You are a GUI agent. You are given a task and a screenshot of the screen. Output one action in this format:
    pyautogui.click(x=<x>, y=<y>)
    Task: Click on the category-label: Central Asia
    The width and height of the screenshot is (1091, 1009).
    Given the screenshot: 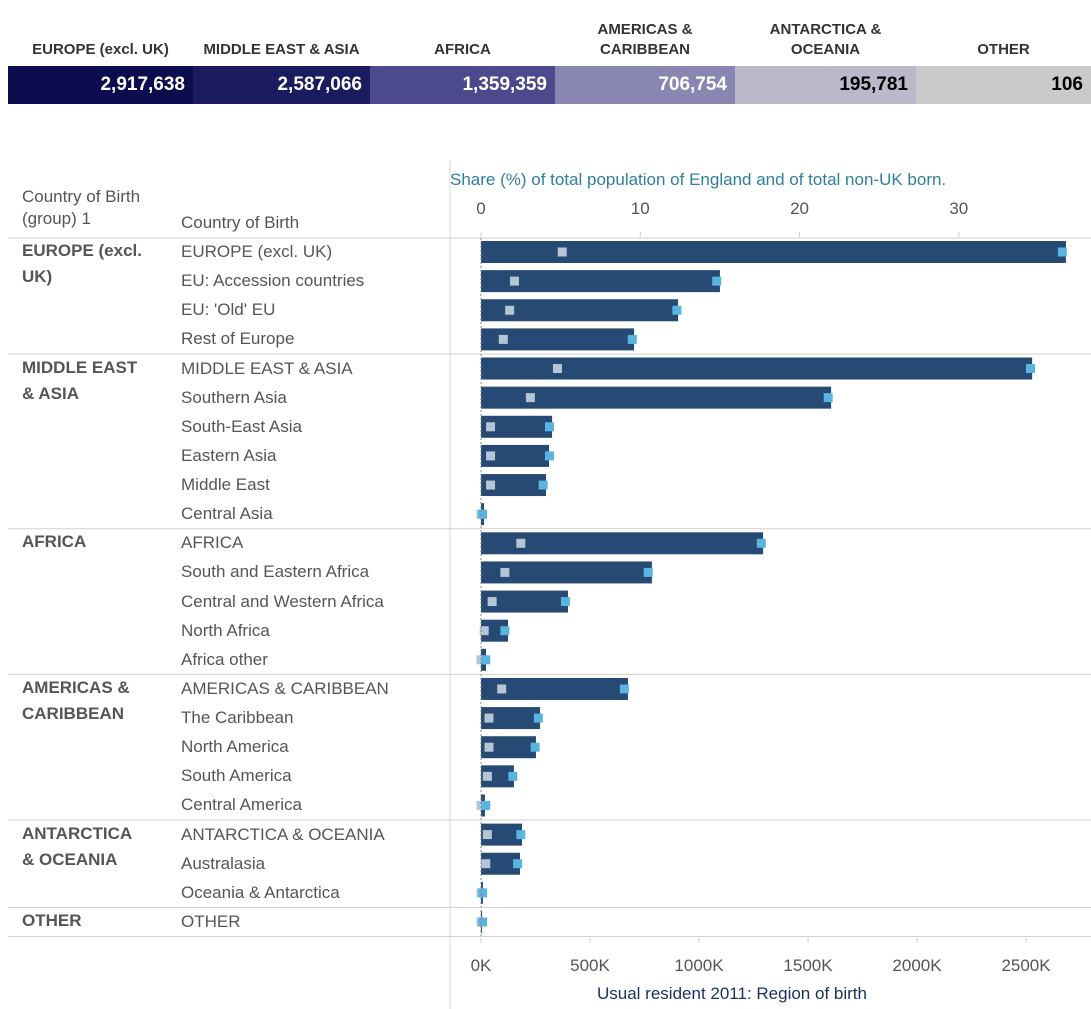 What is the action you would take?
    pyautogui.click(x=227, y=514)
    